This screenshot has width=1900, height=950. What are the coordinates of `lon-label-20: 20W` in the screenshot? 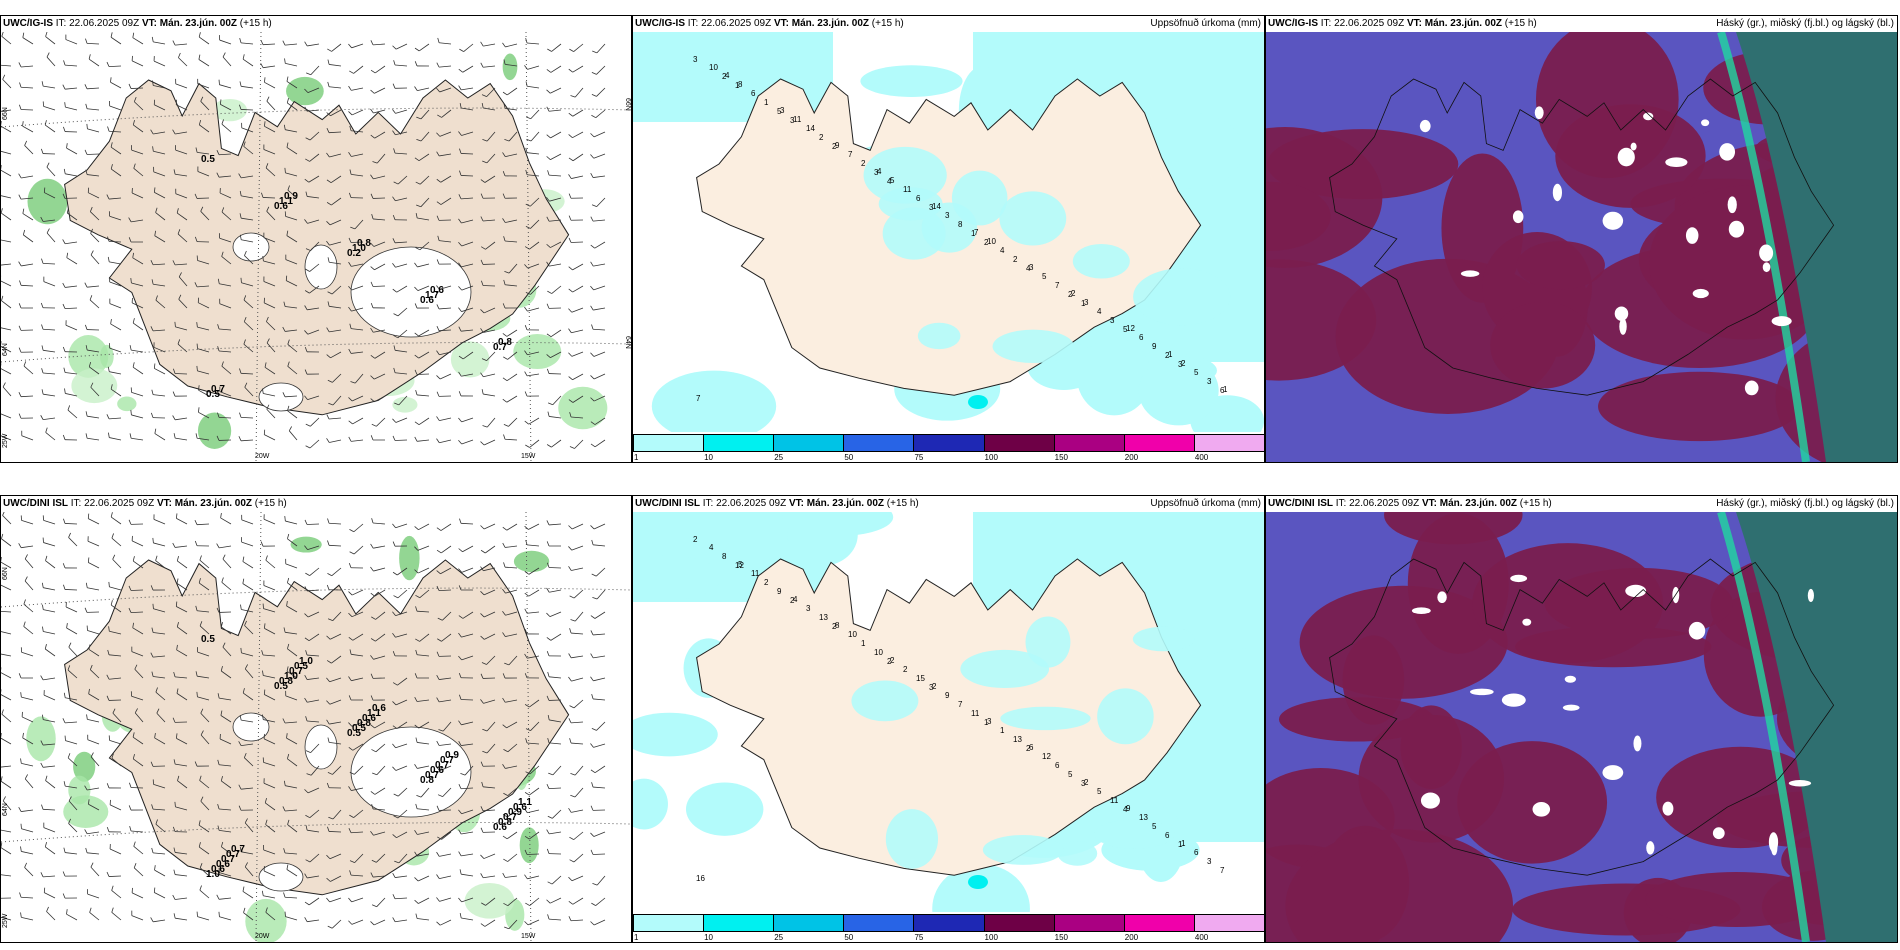 It's located at (262, 456).